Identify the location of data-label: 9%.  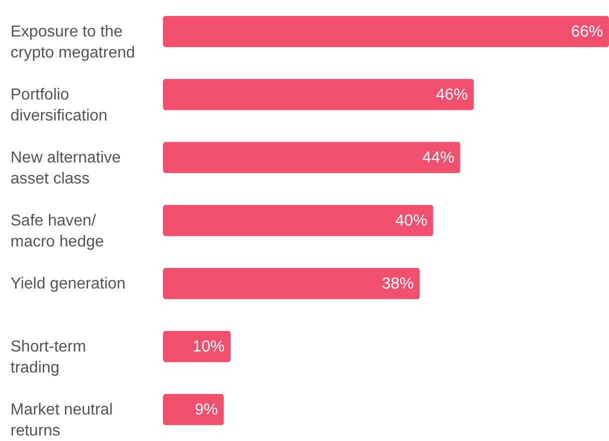
(206, 410).